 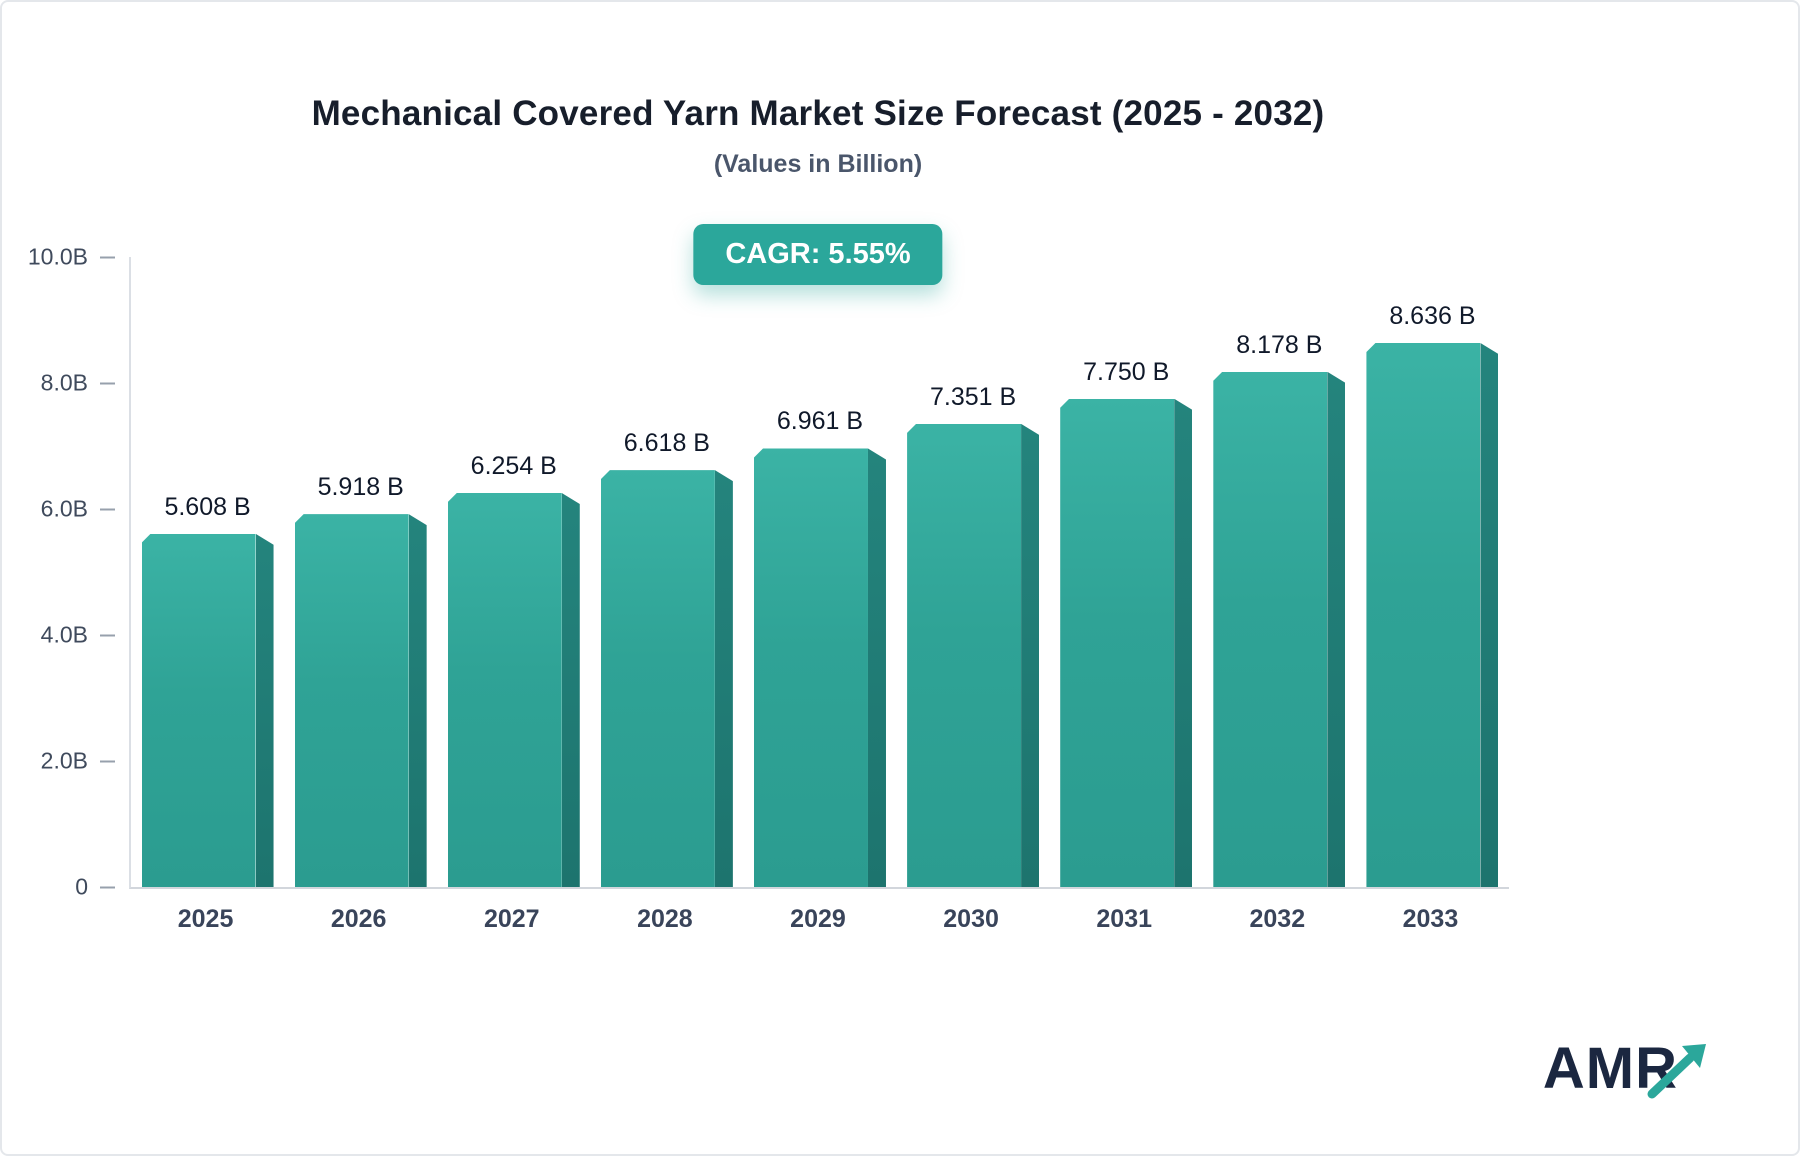 I want to click on y-tick-label: 6.0B, so click(x=64, y=508).